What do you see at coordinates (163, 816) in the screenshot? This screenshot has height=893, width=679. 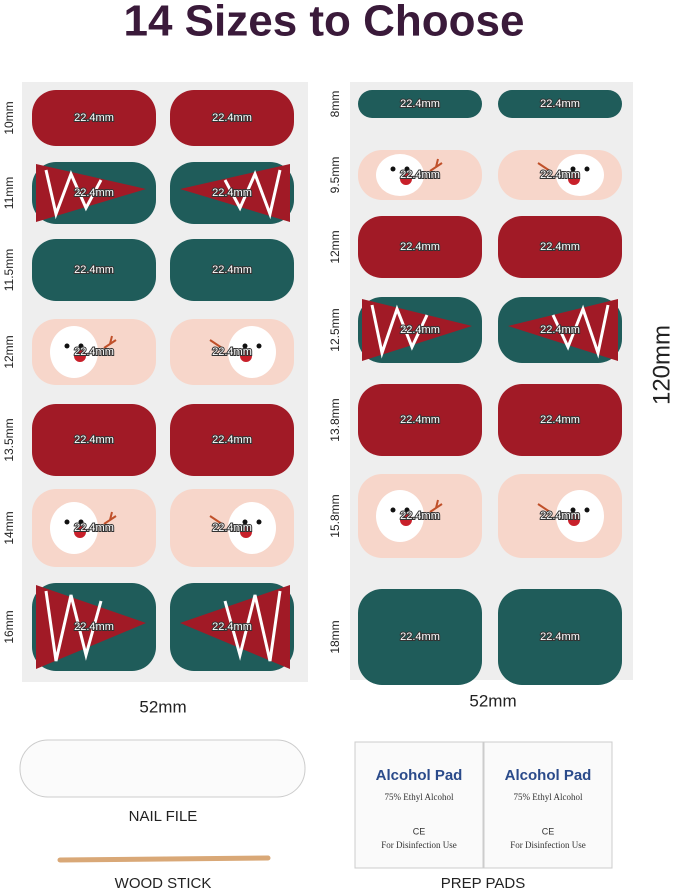 I see `nail-file-label: NAIL FILE` at bounding box center [163, 816].